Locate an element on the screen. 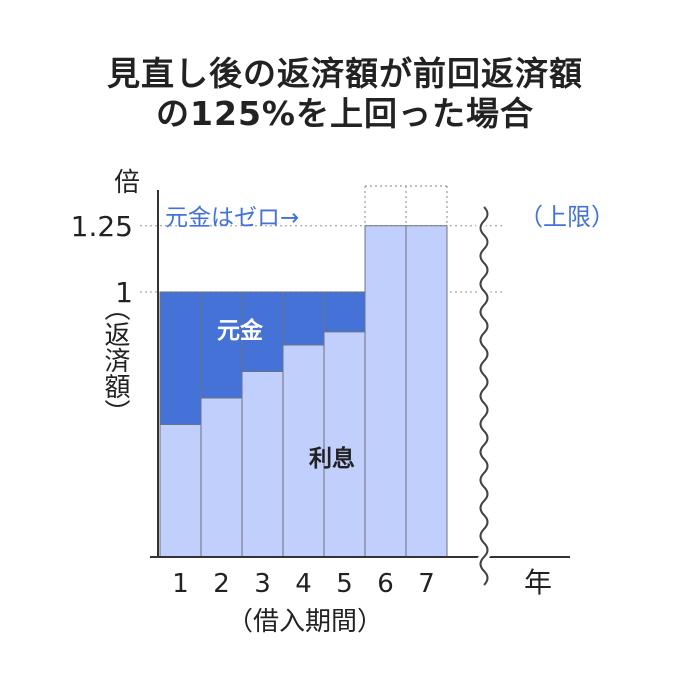 This screenshot has height=690, width=690. principal-zero-annotation: 元金はゼロ→ is located at coordinates (232, 218).